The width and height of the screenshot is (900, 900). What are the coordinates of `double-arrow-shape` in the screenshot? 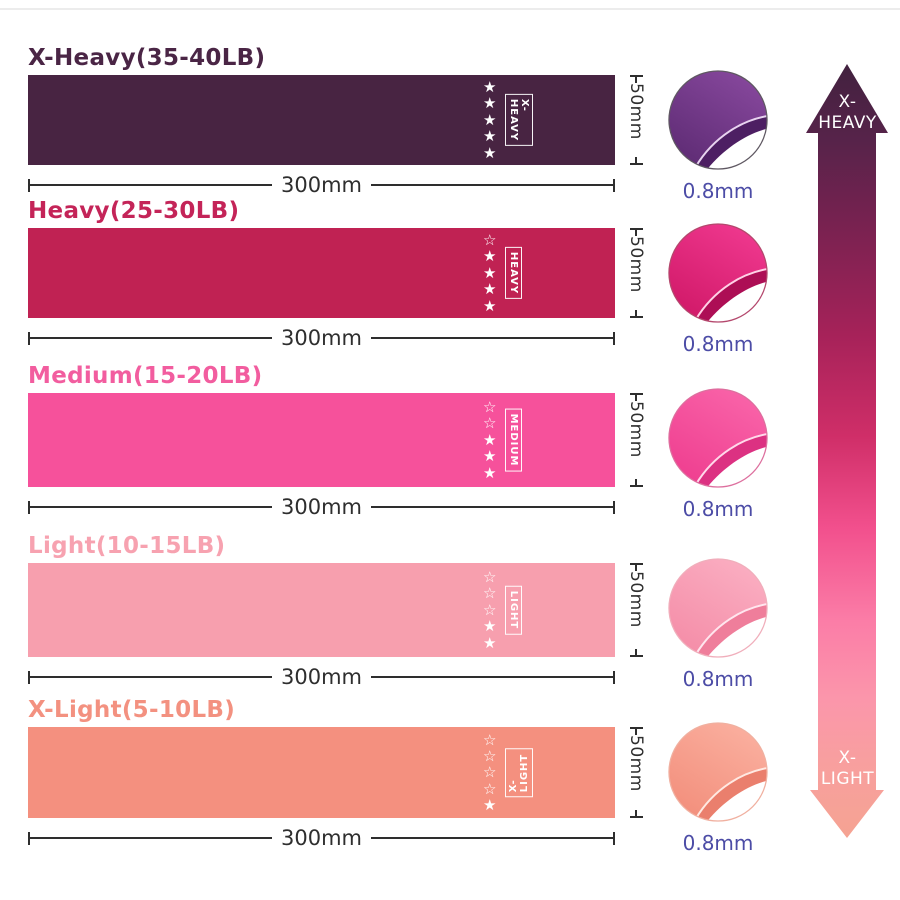 It's located at (847, 451).